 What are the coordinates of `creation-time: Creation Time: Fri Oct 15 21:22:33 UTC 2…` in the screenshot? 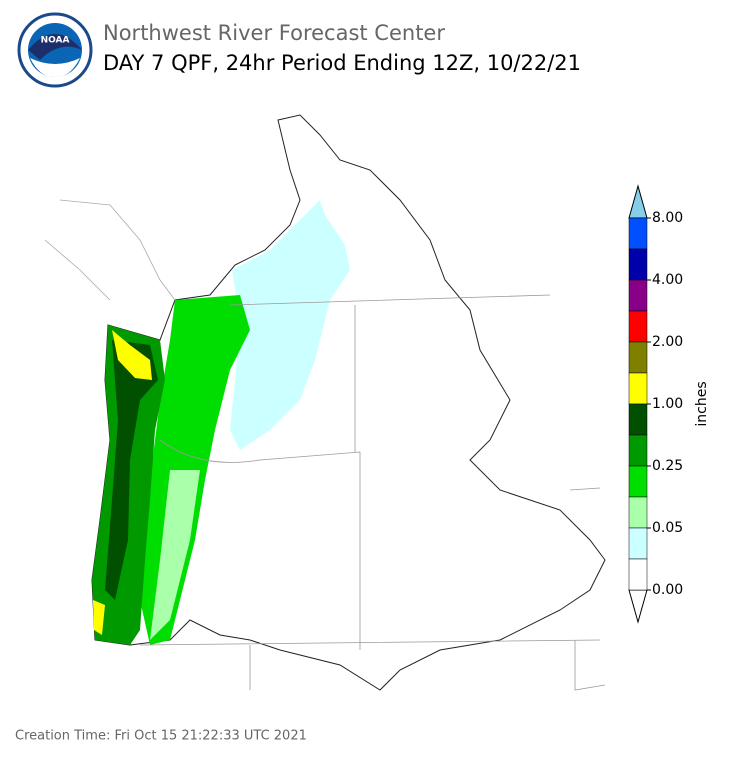 It's located at (161, 736).